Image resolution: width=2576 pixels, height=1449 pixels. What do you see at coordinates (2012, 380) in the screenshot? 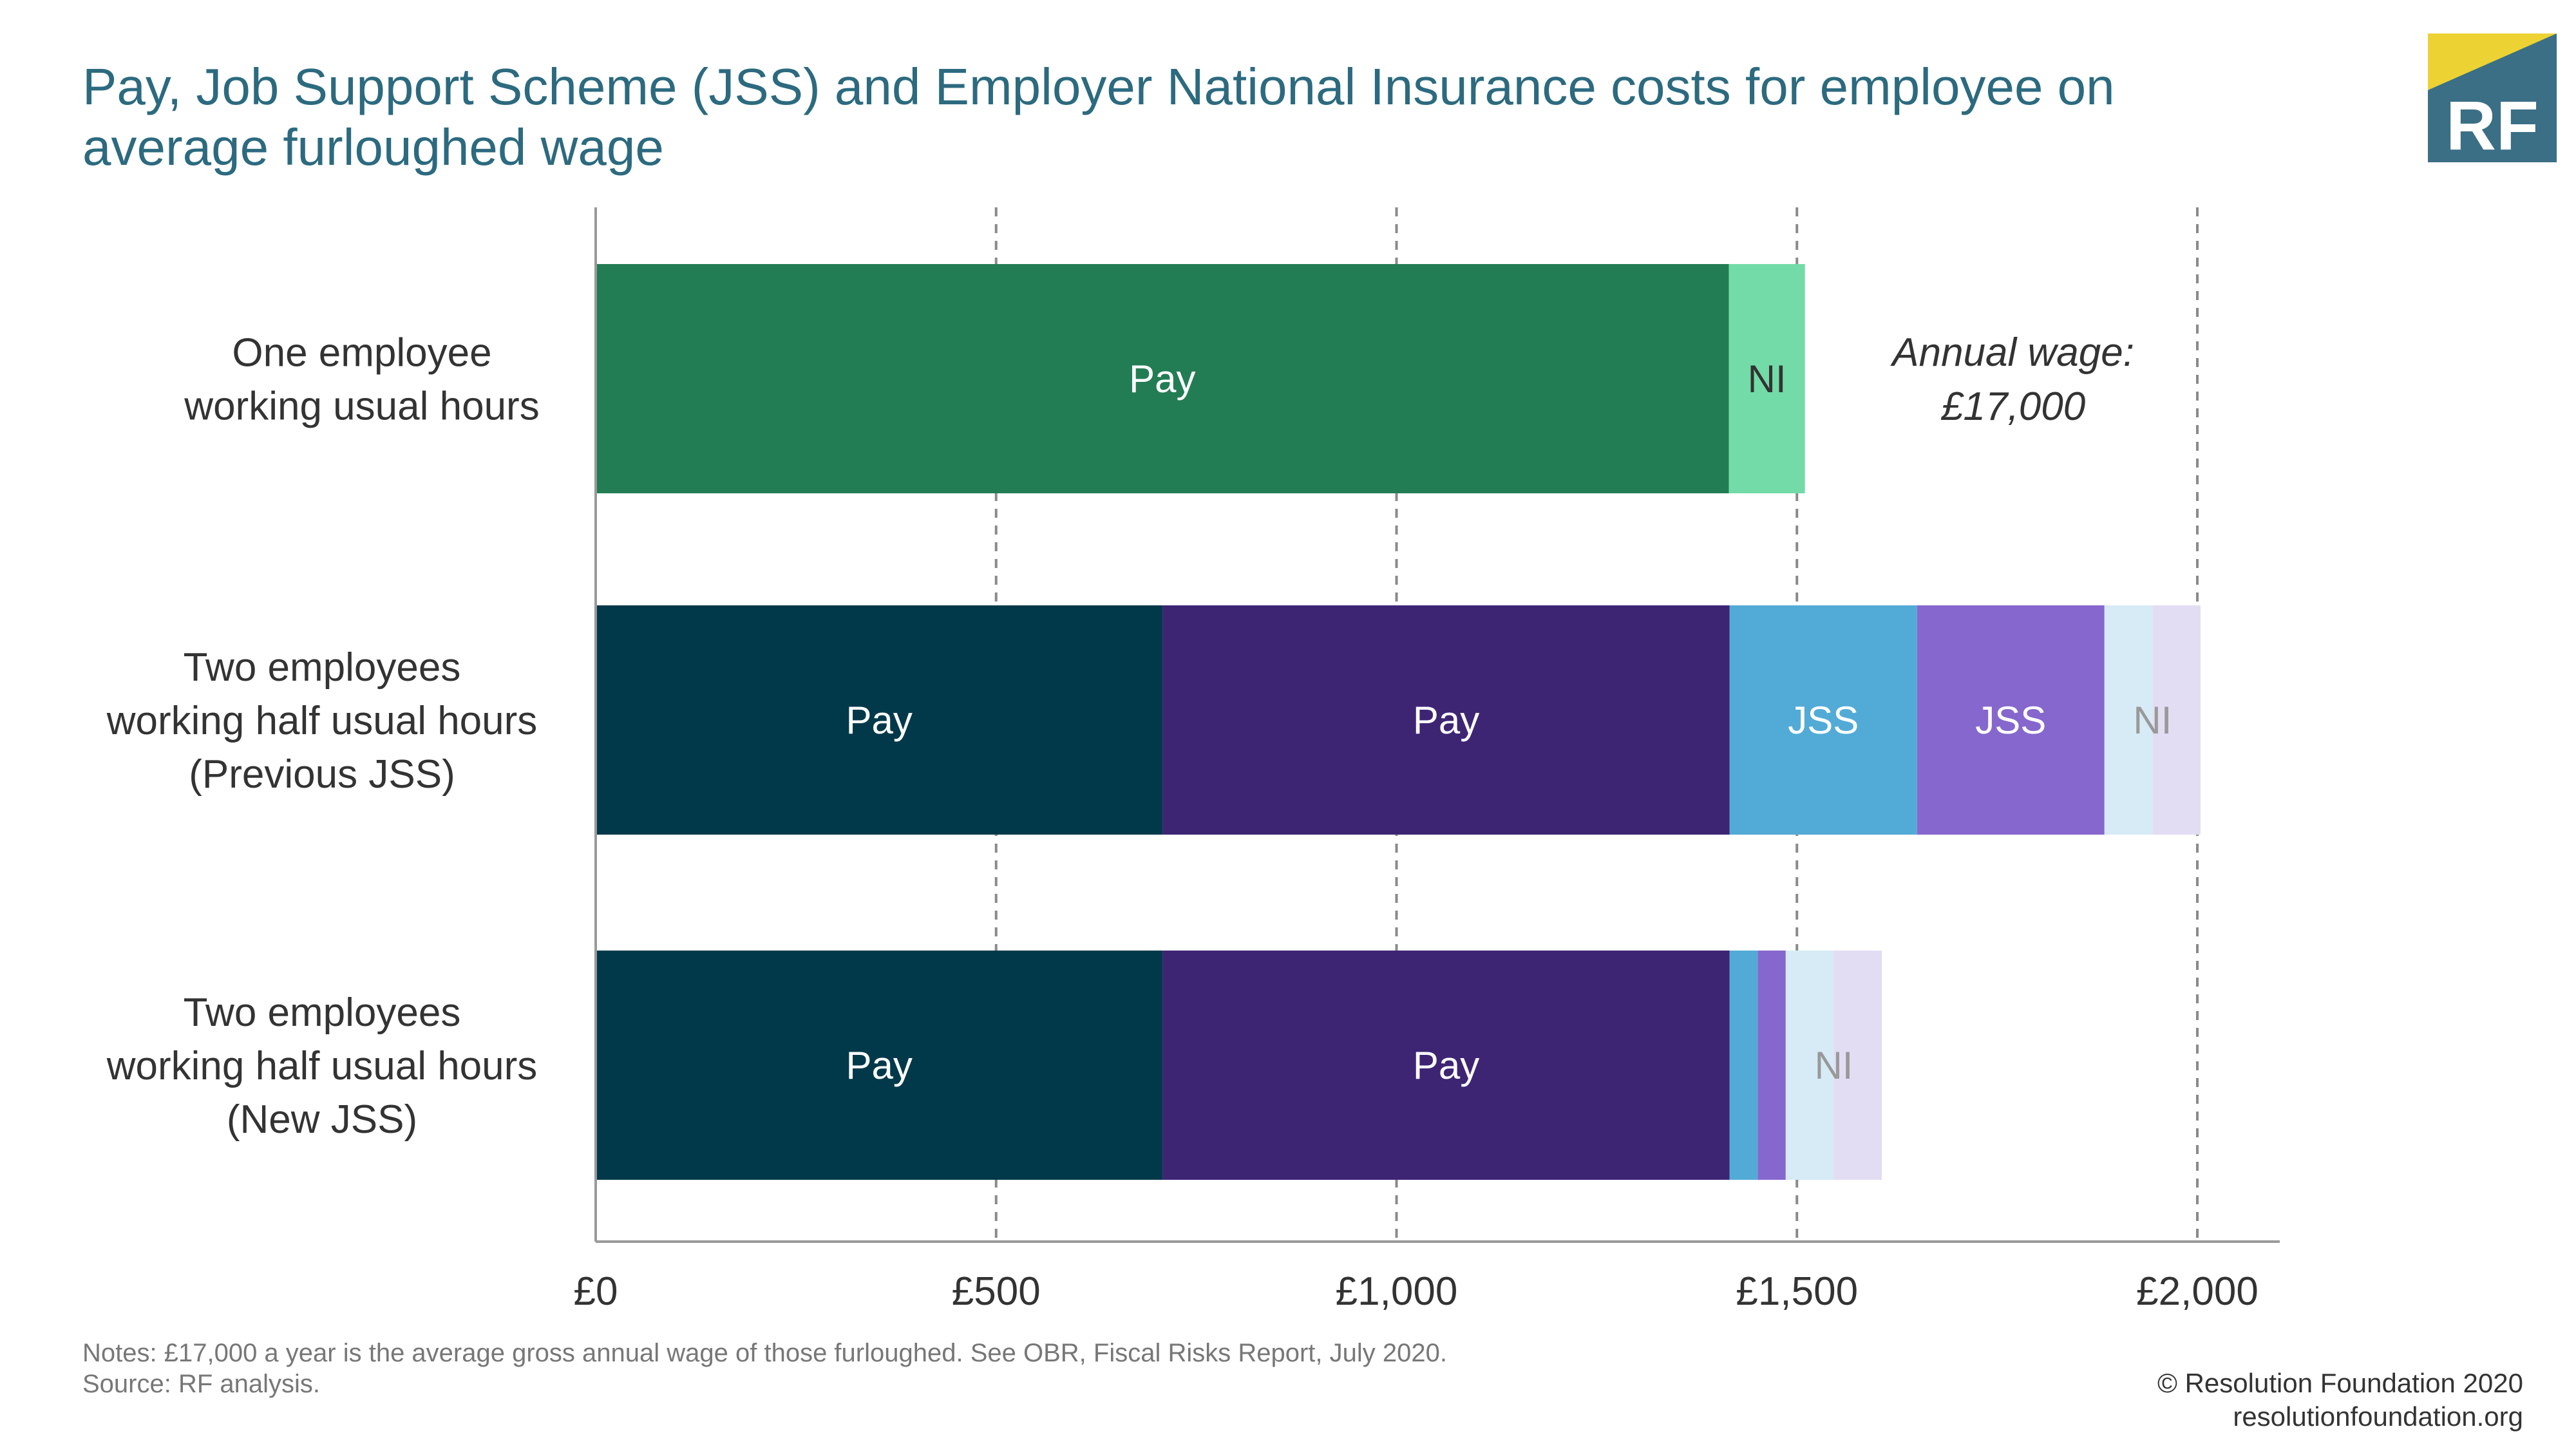
I see `annotation: Annual wage: £17,000` at bounding box center [2012, 380].